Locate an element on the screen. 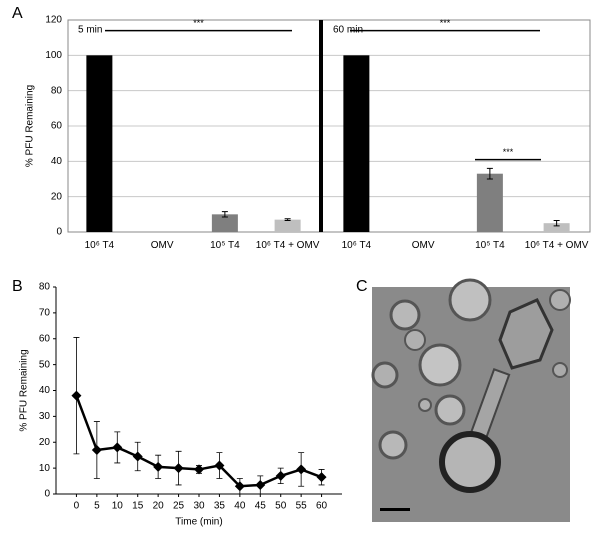  x-tick-label: 50 is located at coordinates (281, 506).